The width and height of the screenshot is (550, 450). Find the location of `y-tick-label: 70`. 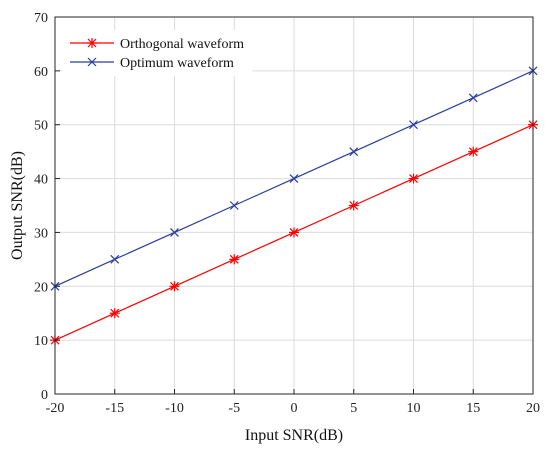

y-tick-label: 70 is located at coordinates (41, 18).